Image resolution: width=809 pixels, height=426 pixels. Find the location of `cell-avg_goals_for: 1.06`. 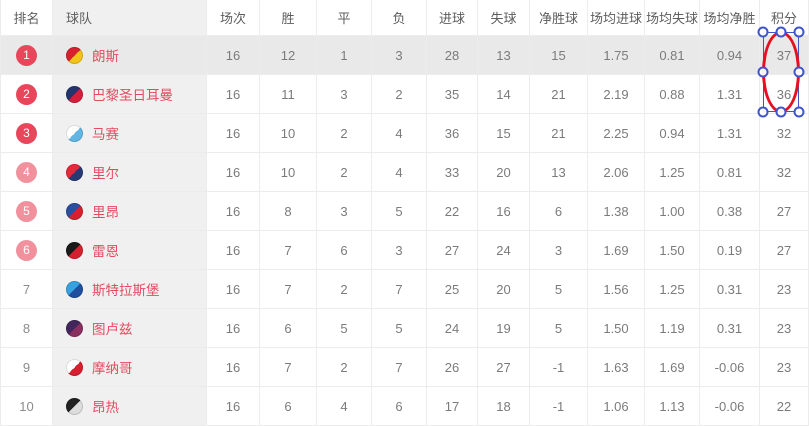

cell-avg_goals_for: 1.06 is located at coordinates (616, 406).